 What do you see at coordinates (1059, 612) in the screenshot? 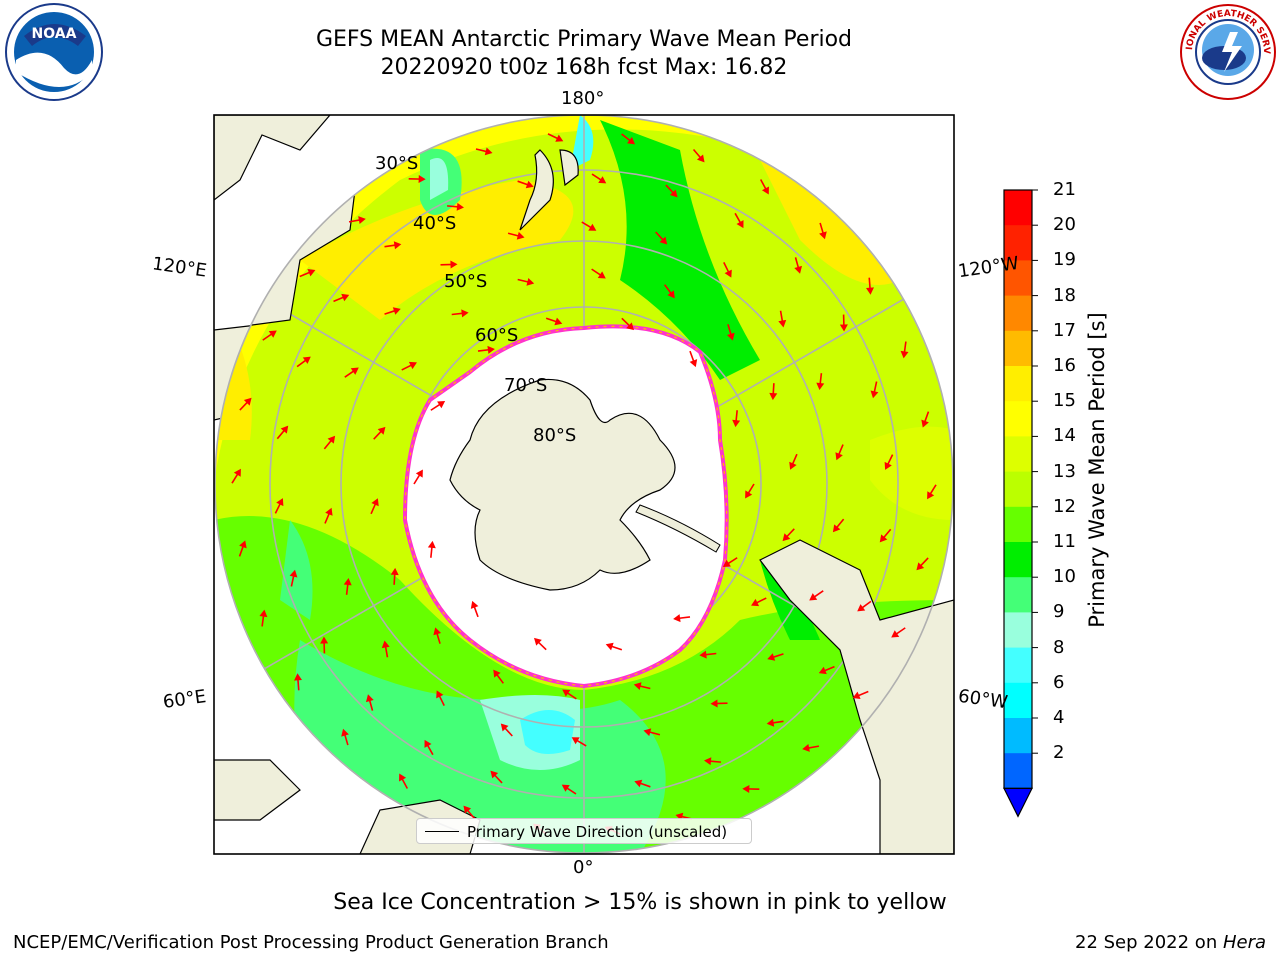
I see `colorbar-tick-label: 9` at bounding box center [1059, 612].